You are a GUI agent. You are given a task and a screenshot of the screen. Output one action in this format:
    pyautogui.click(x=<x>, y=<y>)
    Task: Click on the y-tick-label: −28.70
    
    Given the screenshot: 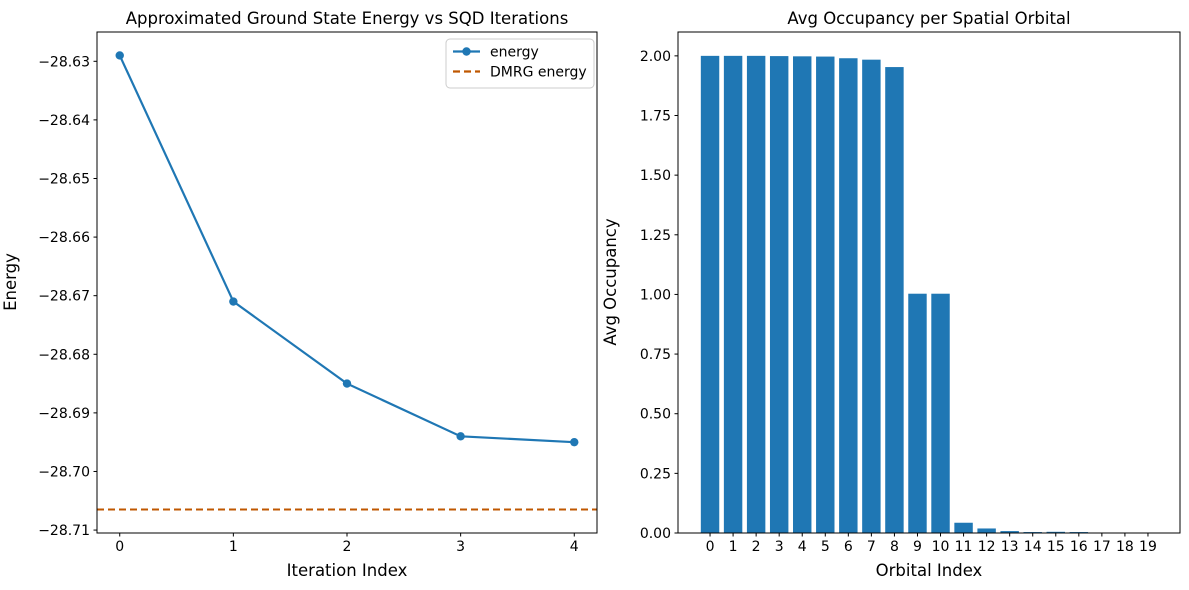 What is the action you would take?
    pyautogui.click(x=64, y=472)
    